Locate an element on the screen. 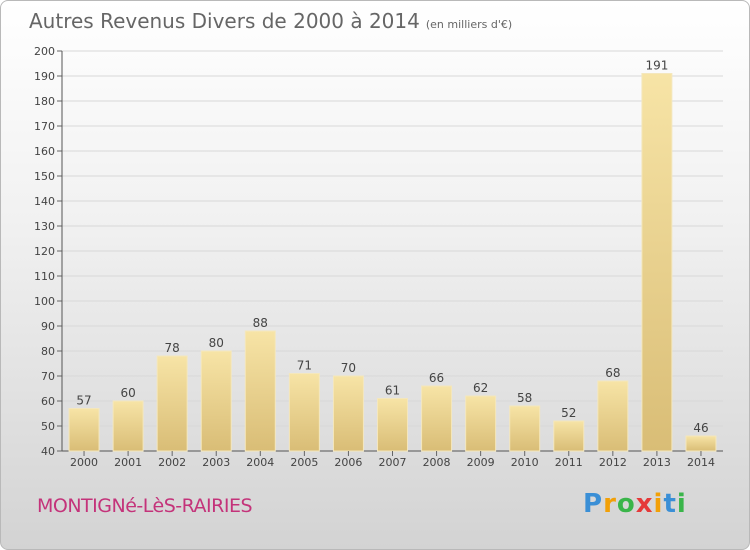 This screenshot has width=750, height=550. y-tick-label: 130 is located at coordinates (44, 226).